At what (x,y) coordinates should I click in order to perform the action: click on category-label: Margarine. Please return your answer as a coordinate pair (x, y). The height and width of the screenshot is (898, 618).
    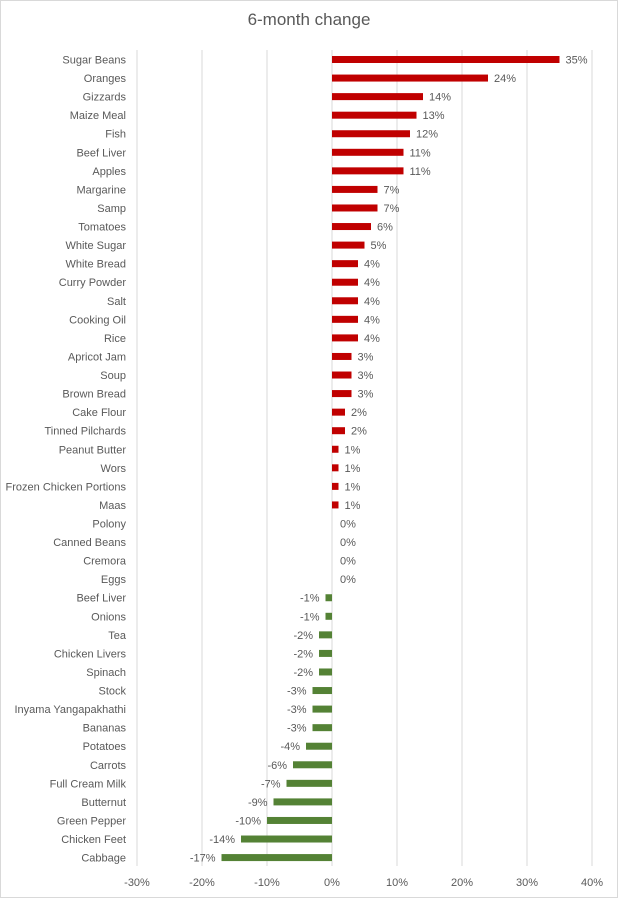
    Looking at the image, I should click on (101, 190).